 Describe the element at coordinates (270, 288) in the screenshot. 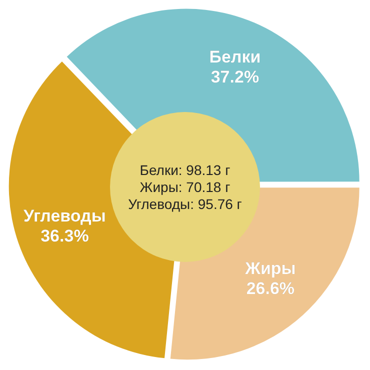

I see `data-label: 26.6%` at that location.